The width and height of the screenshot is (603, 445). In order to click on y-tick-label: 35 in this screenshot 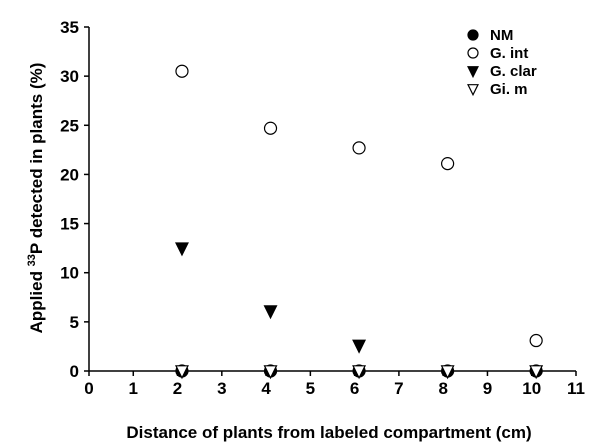, I will do `click(69, 27)`.